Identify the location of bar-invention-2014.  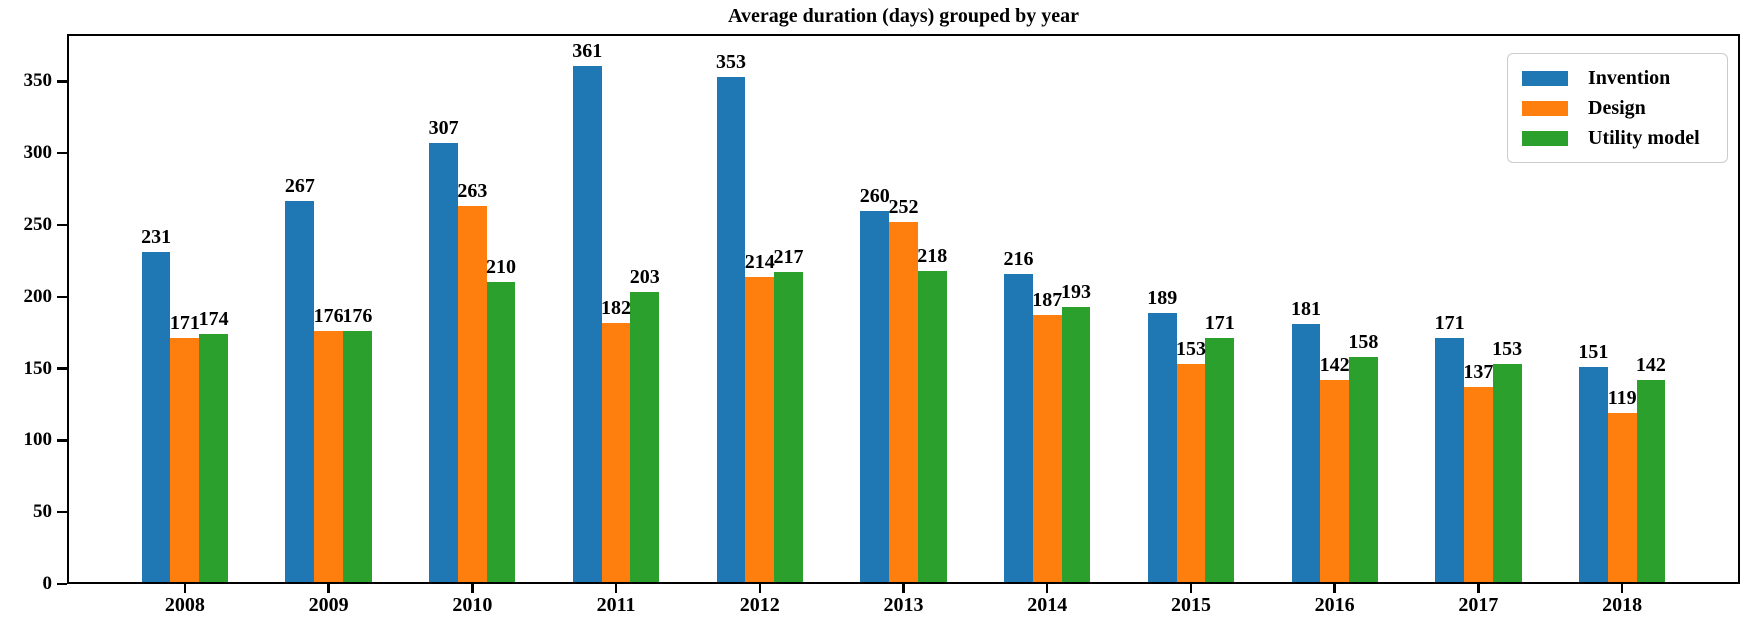
(1018, 428).